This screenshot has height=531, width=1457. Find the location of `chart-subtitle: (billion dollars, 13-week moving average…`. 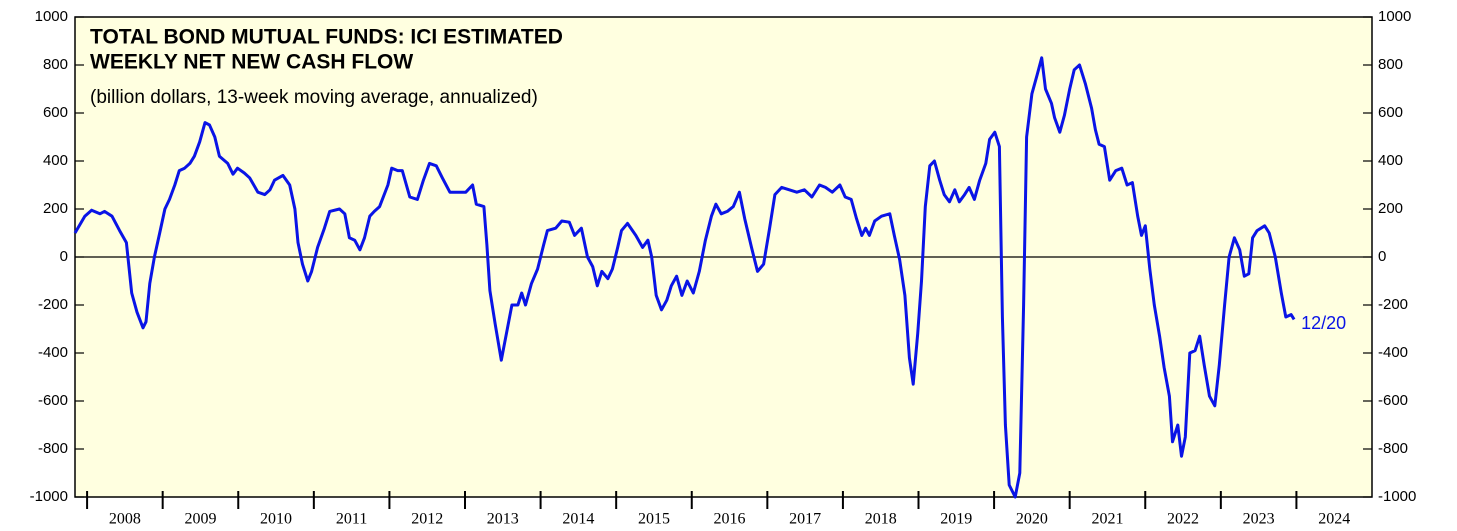

chart-subtitle: (billion dollars, 13-week moving average… is located at coordinates (314, 97).